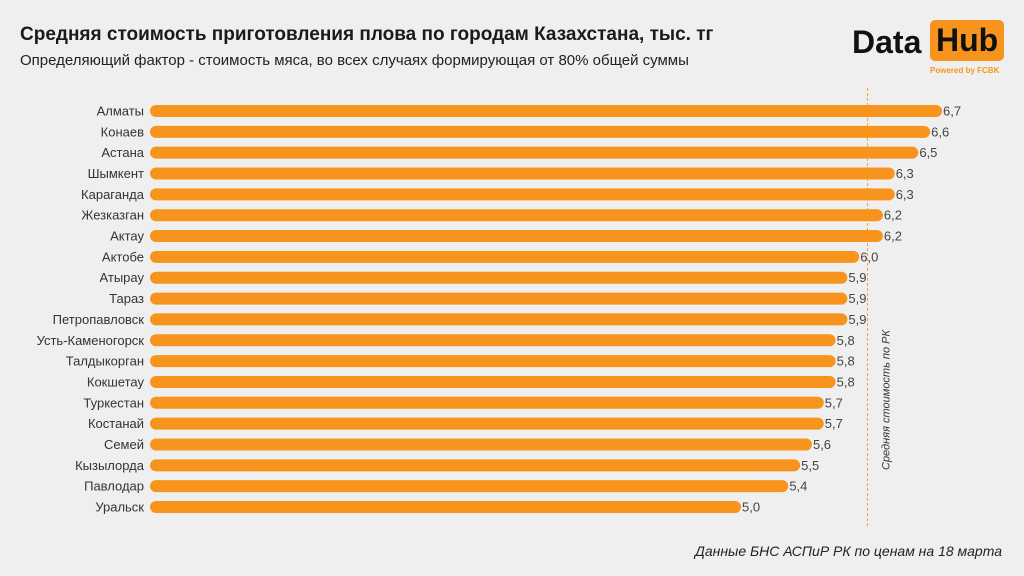 The height and width of the screenshot is (576, 1024). What do you see at coordinates (120, 111) in the screenshot?
I see `category-label: Алматы` at bounding box center [120, 111].